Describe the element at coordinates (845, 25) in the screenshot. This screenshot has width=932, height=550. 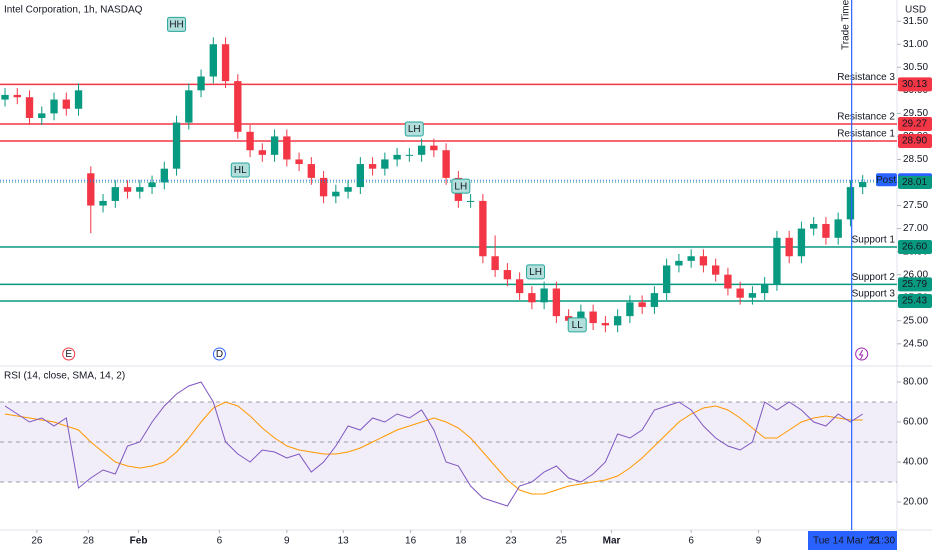
I see `trade-time-label: Trade Time` at that location.